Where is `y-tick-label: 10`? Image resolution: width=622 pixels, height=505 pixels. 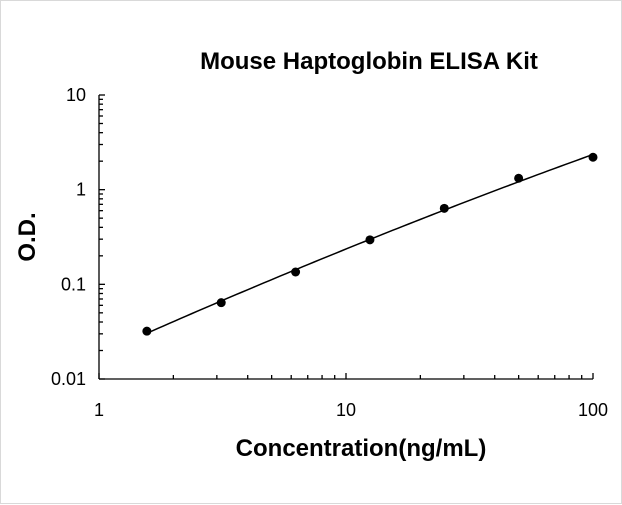 y-tick-label: 10 is located at coordinates (76, 95).